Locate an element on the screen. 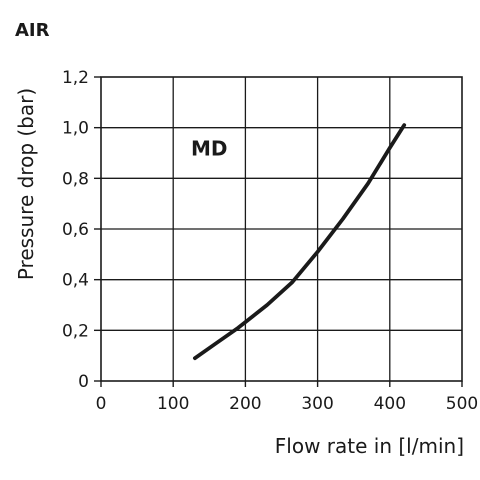 The height and width of the screenshot is (480, 480). x-tick-label: 300 is located at coordinates (317, 404).